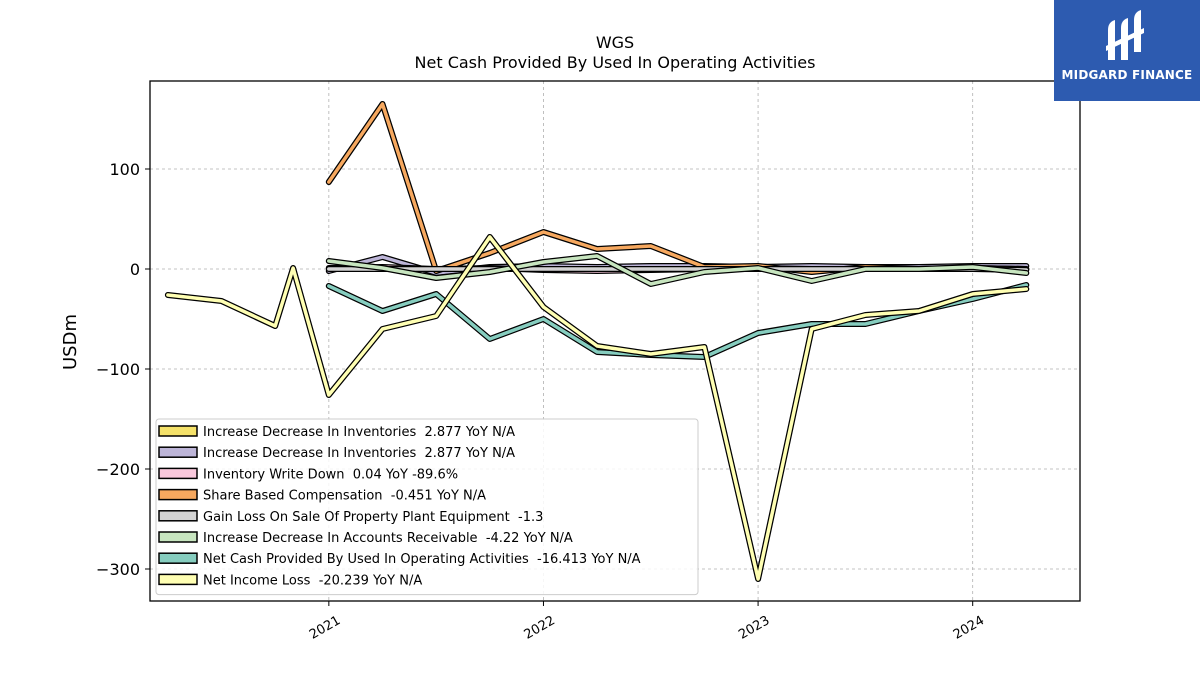  Describe the element at coordinates (615, 42) in the screenshot. I see `chart-title: WGS` at that location.